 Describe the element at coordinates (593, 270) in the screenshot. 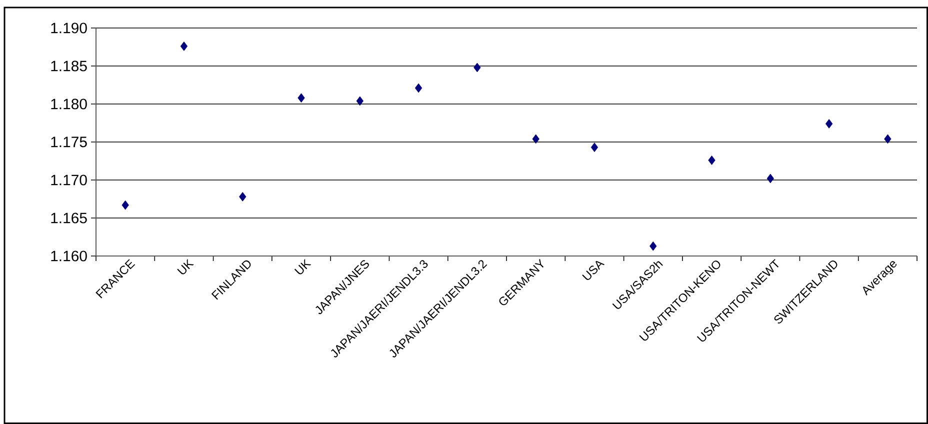

I see `x-tick-label: USA` at that location.